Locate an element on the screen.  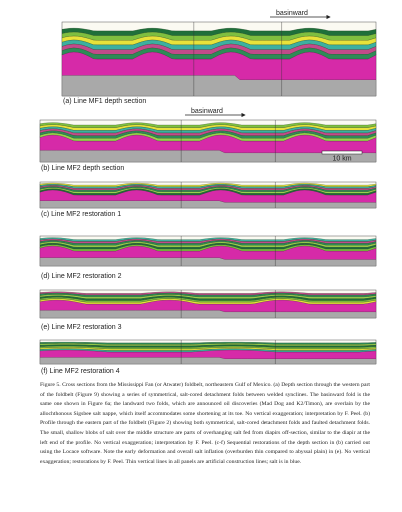
panel-label: (e) Line MF2 restoration 3 is located at coordinates (81, 327).